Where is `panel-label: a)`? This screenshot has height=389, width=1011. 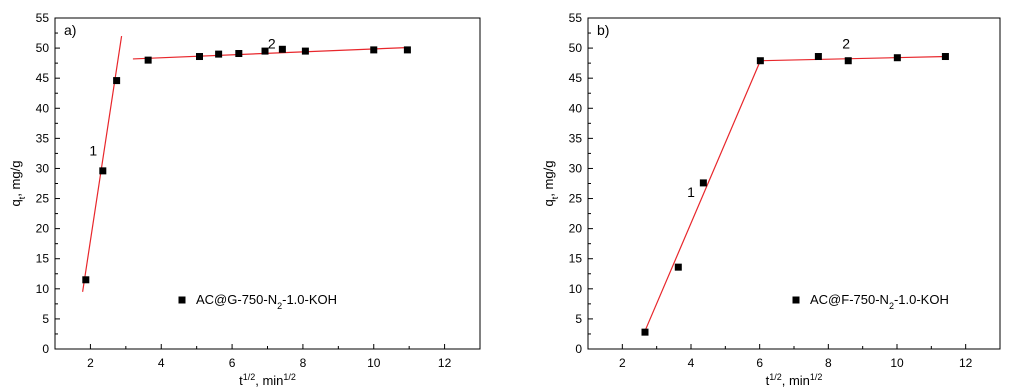 panel-label: a) is located at coordinates (70, 30).